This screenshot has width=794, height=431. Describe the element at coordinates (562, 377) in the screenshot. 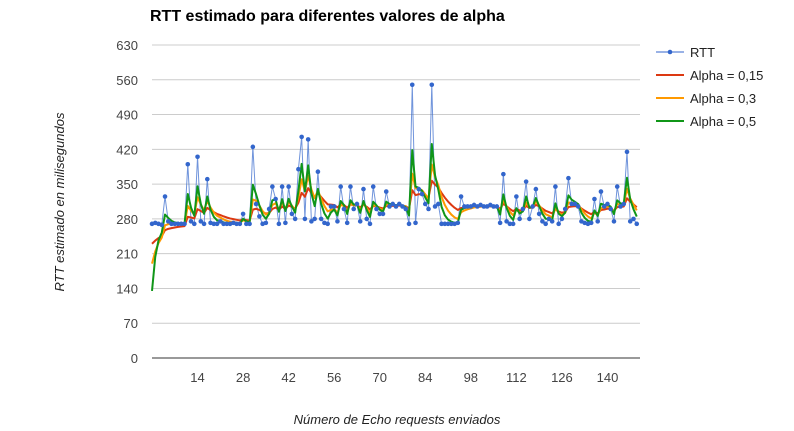

I see `x-tick-label: 126` at that location.